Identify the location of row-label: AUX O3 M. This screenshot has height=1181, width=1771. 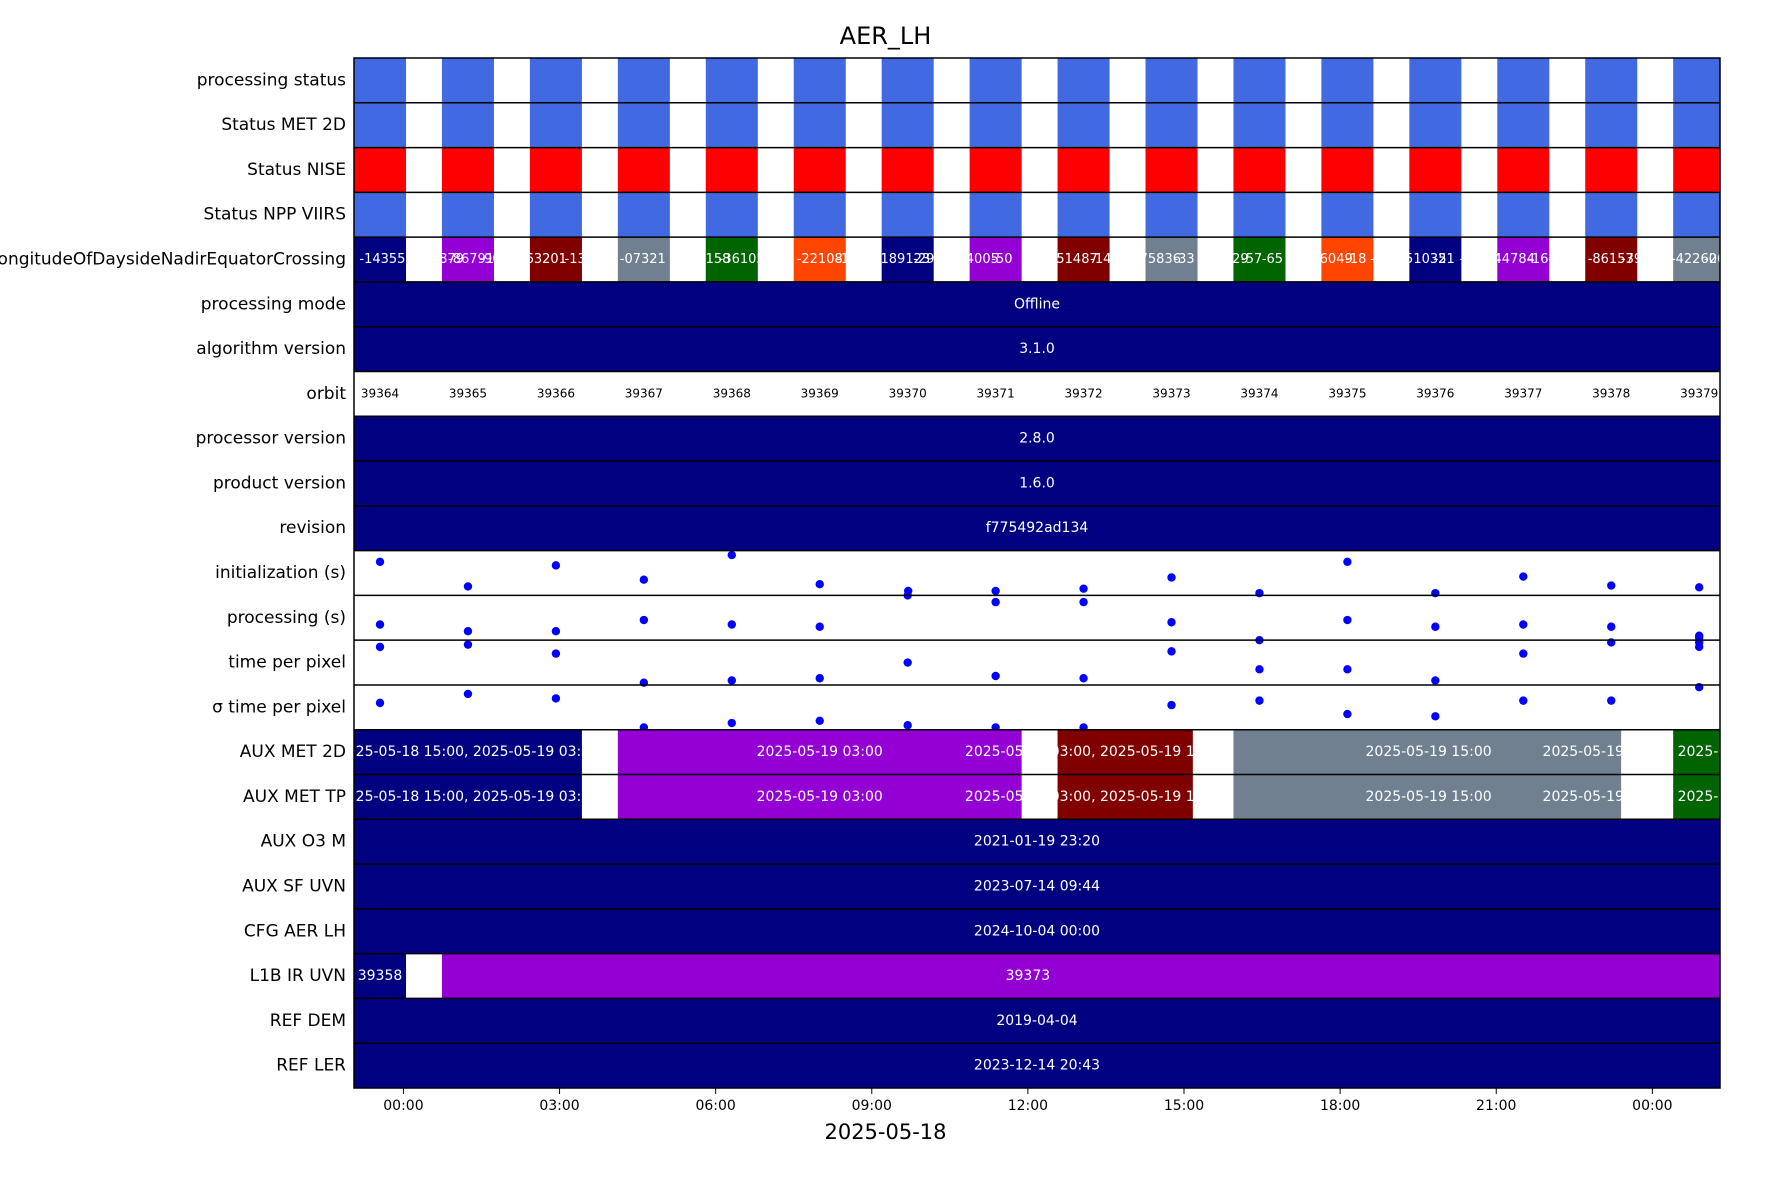
(303, 842).